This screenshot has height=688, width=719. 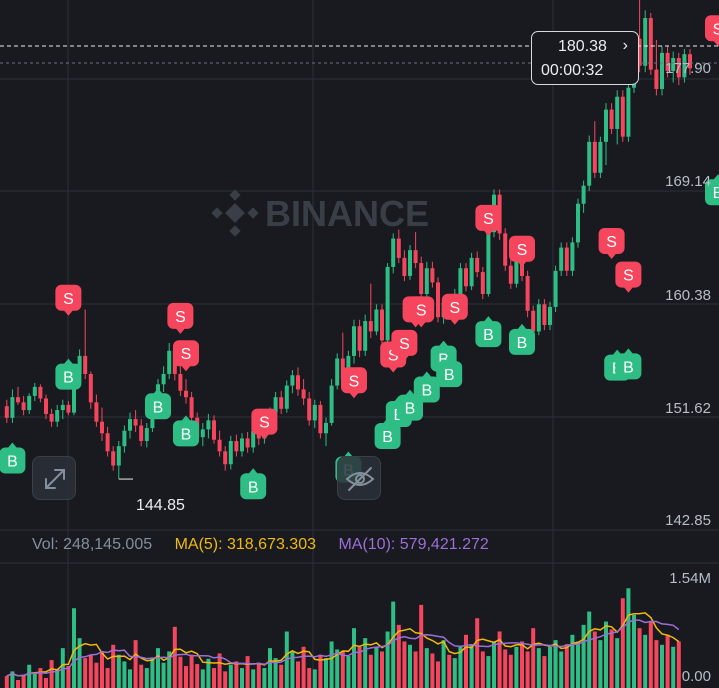 I want to click on last-price-tag: 180.38 › 00:00:32, so click(x=585, y=58).